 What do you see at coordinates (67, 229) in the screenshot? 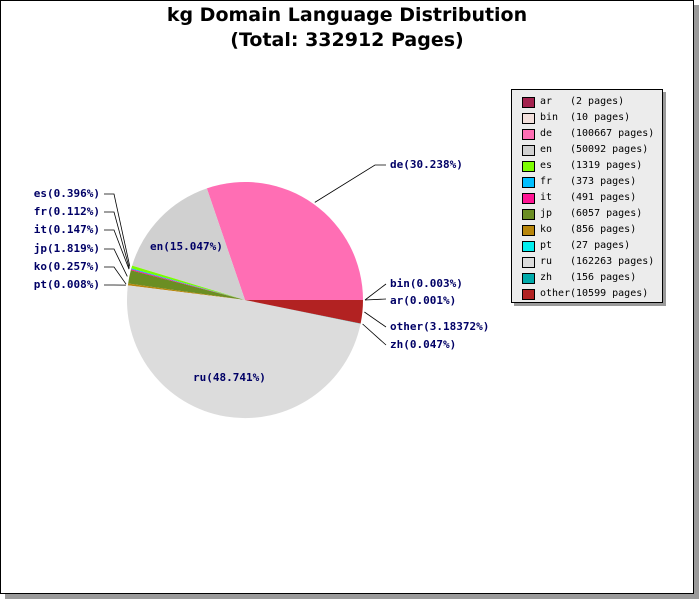
I see `slice-label-it: it(0.147%)` at bounding box center [67, 229].